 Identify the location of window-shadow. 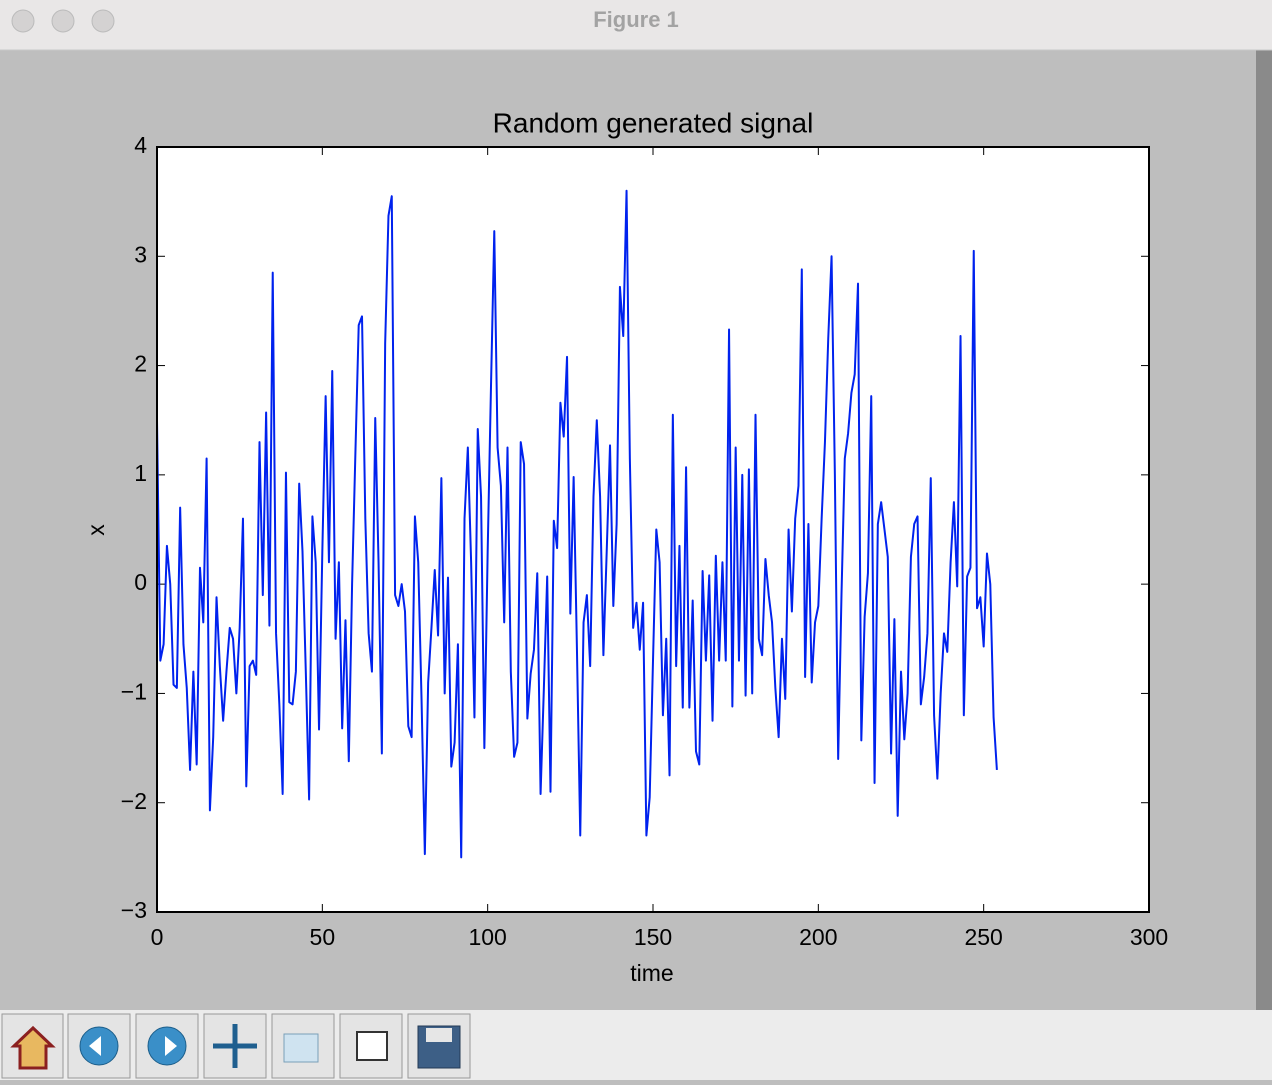
(1264, 530).